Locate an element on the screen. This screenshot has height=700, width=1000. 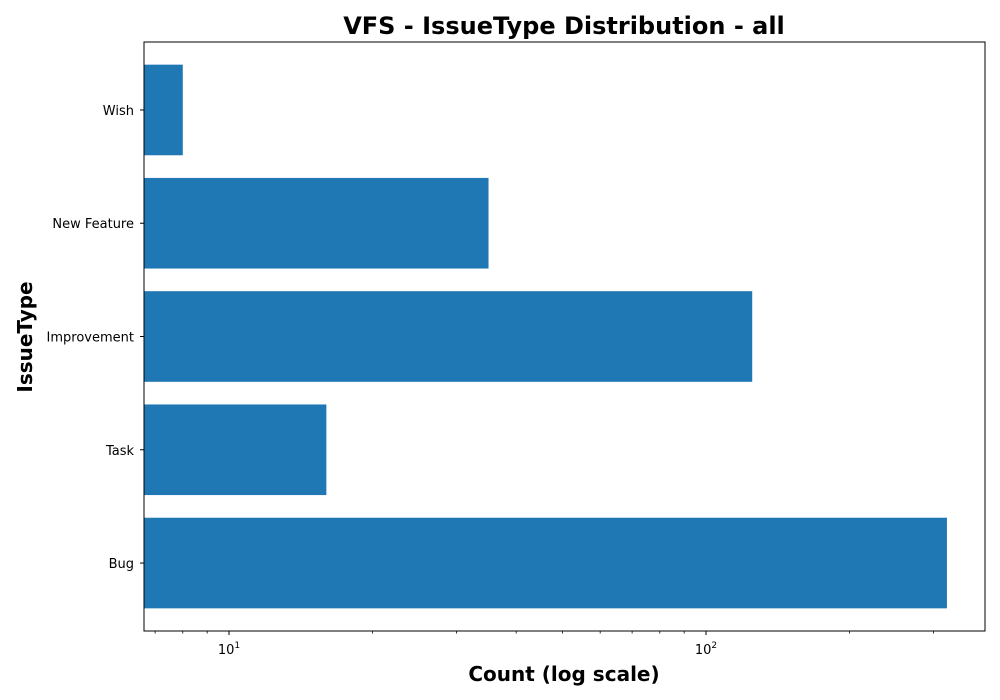
y-axis-label: IssueType is located at coordinates (25, 336).